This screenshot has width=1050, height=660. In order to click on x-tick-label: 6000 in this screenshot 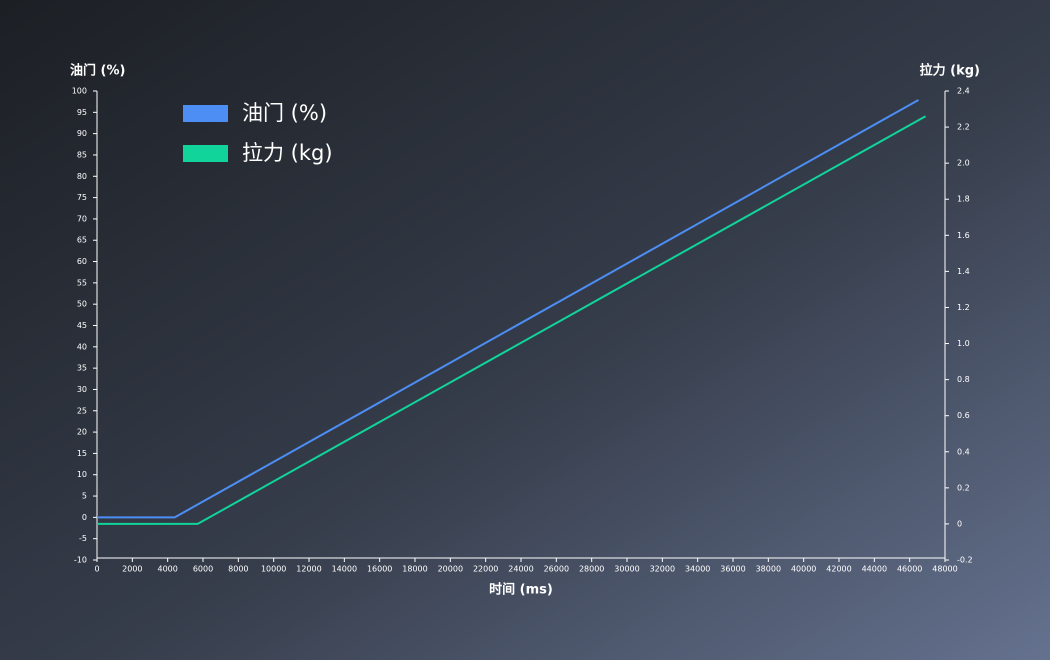, I will do `click(203, 569)`.